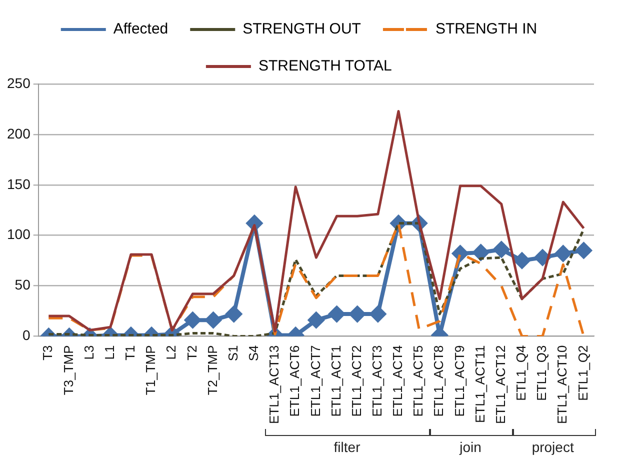 The width and height of the screenshot is (624, 471). I want to click on x-tick-label: S4, so click(254, 353).